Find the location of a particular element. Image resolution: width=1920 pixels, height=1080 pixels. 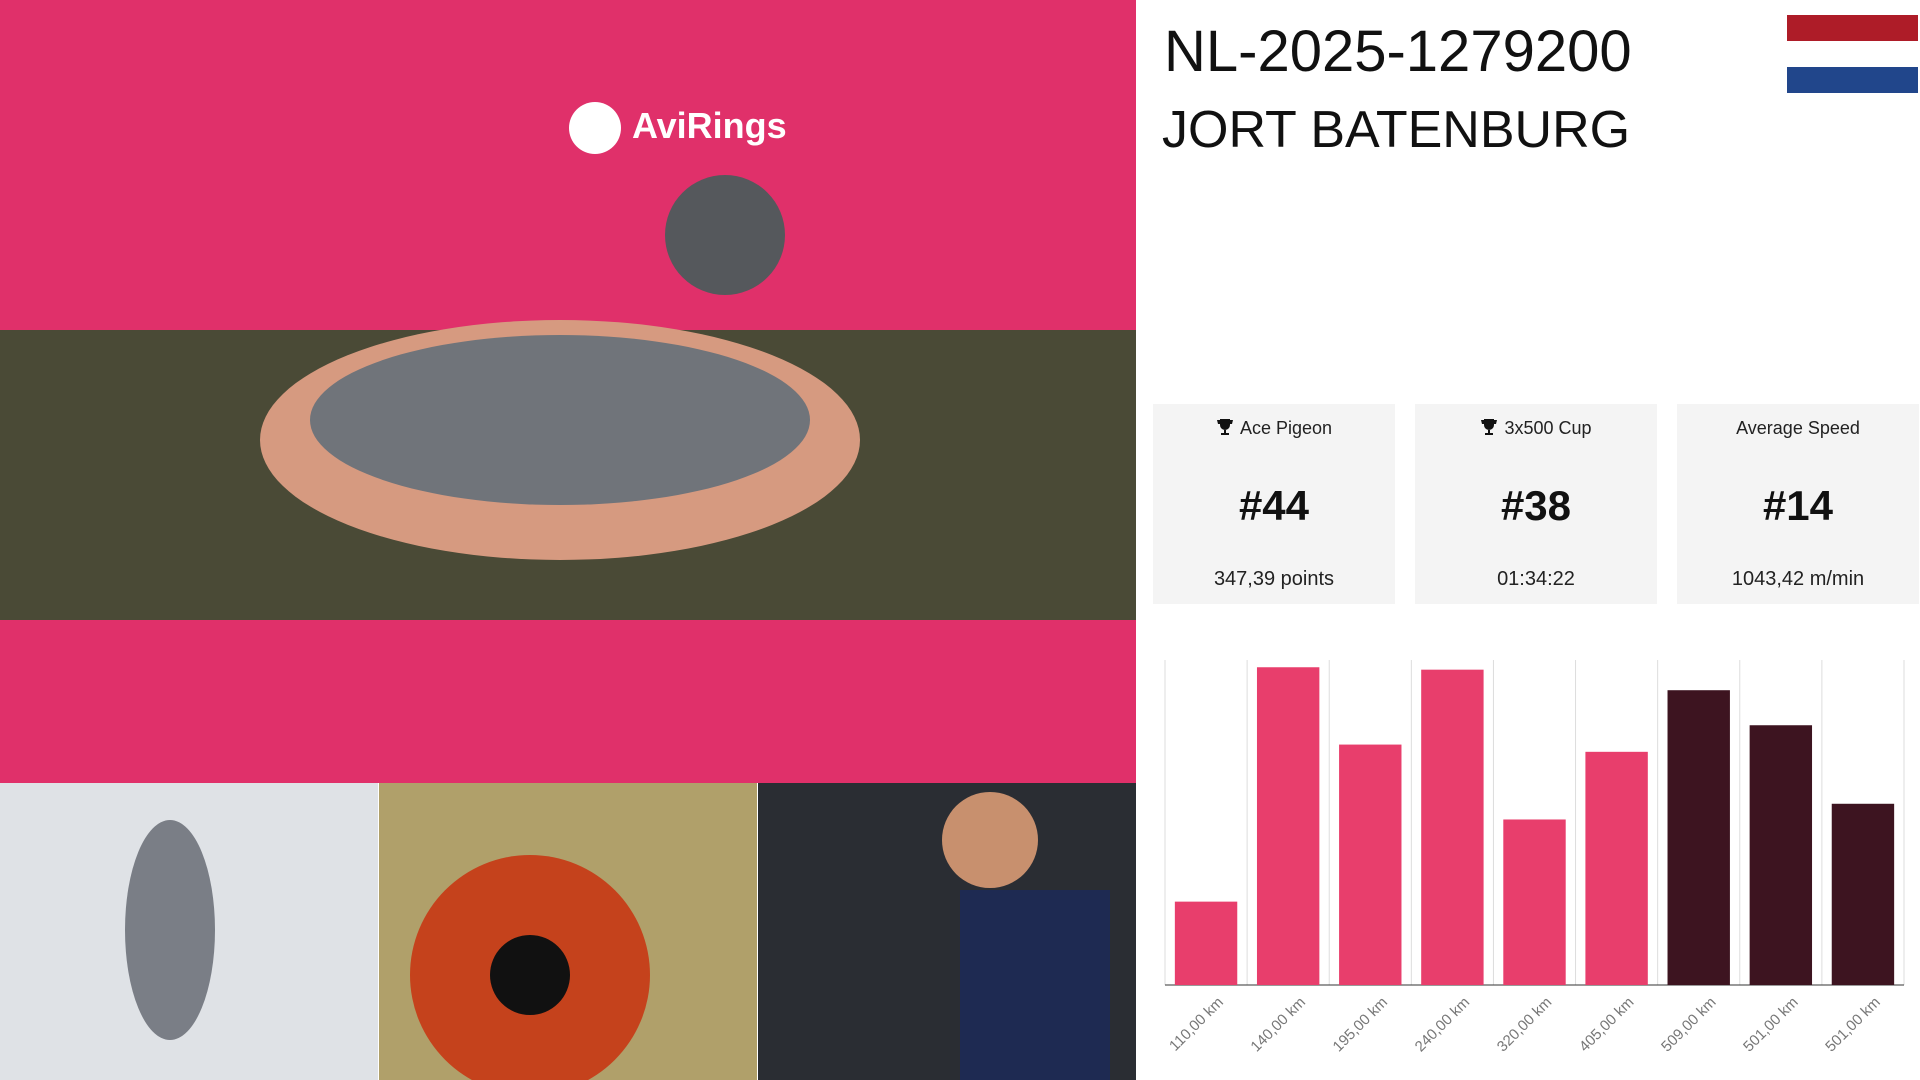

stat-rank: #38 is located at coordinates (1536, 505).